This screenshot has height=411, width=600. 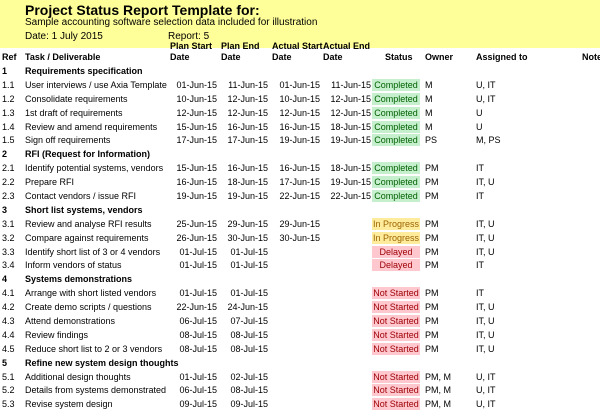 I want to click on header-plan-end: Plan End Date, so click(x=240, y=52).